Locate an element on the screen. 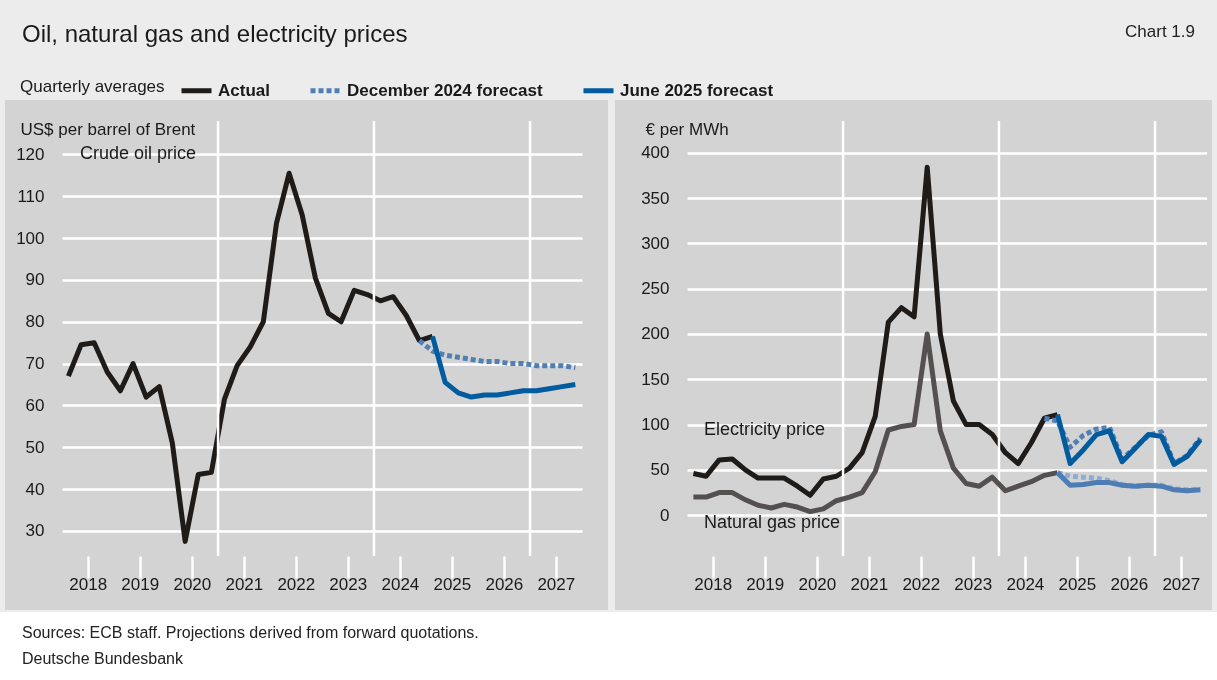 Image resolution: width=1217 pixels, height=680 pixels. y-tick-label: 40 is located at coordinates (34, 489).